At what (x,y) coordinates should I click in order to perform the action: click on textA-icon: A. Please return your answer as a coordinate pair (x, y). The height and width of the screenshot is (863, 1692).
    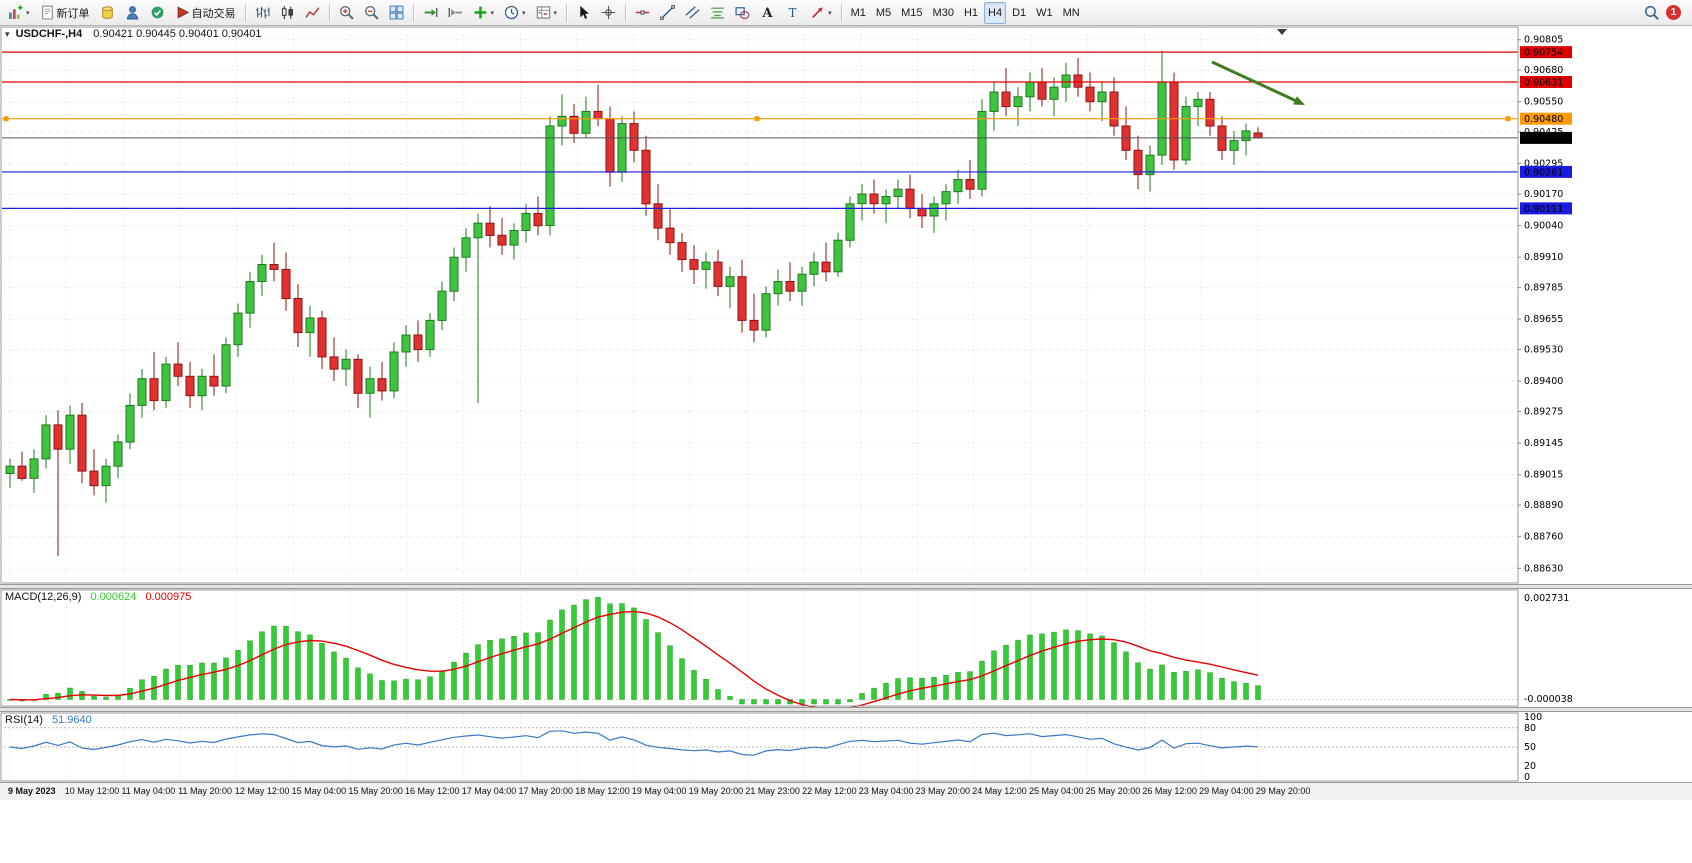
    Looking at the image, I should click on (767, 12).